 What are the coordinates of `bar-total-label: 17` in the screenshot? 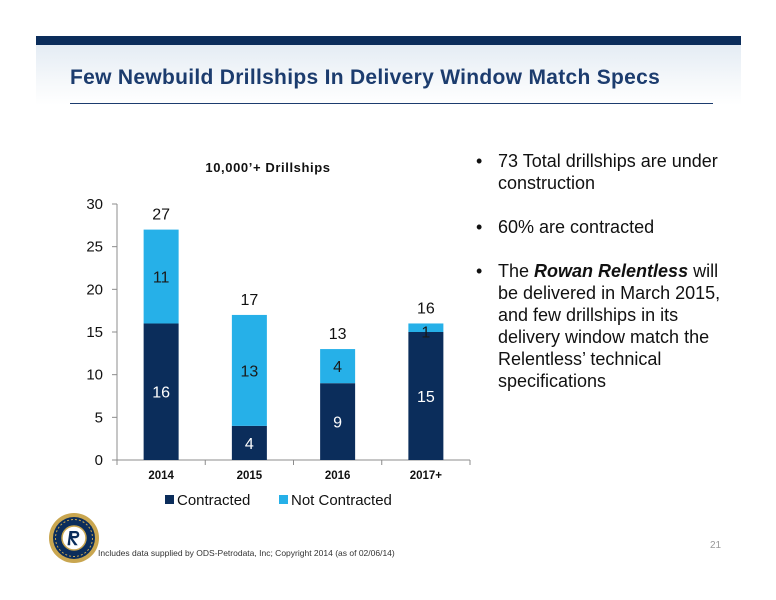 It's located at (249, 300).